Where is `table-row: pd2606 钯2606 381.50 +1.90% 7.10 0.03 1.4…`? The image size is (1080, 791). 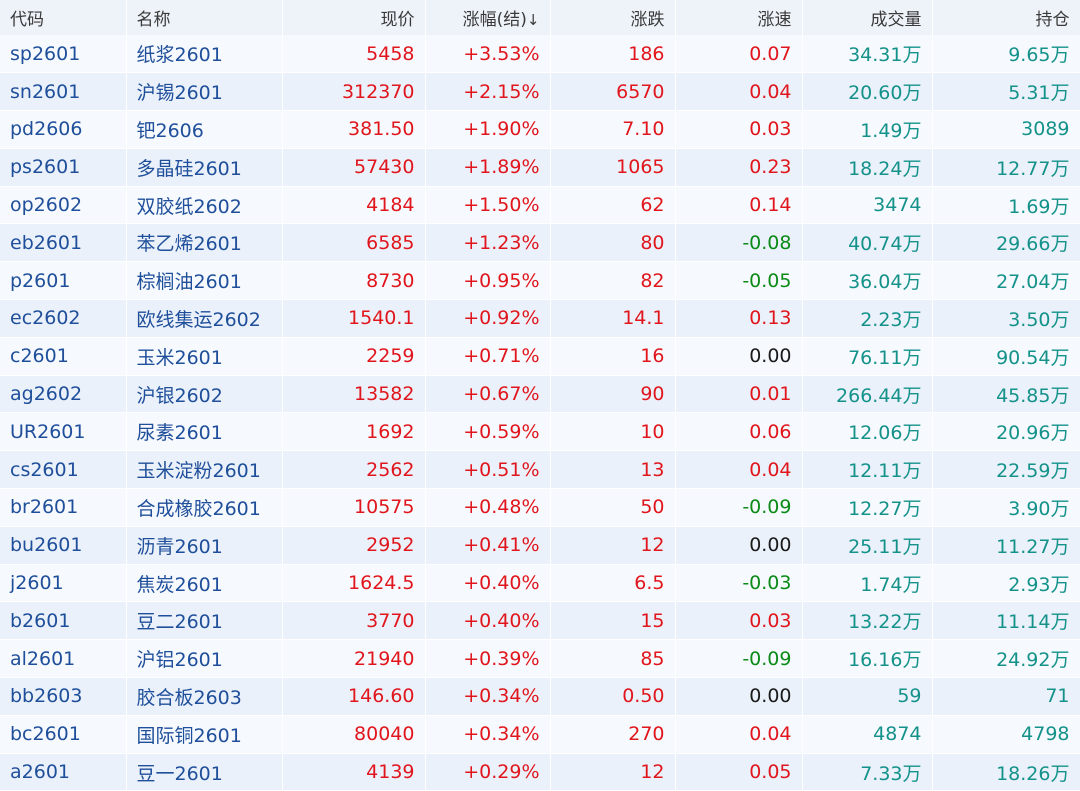 table-row: pd2606 钯2606 381.50 +1.90% 7.10 0.03 1.4… is located at coordinates (540, 129).